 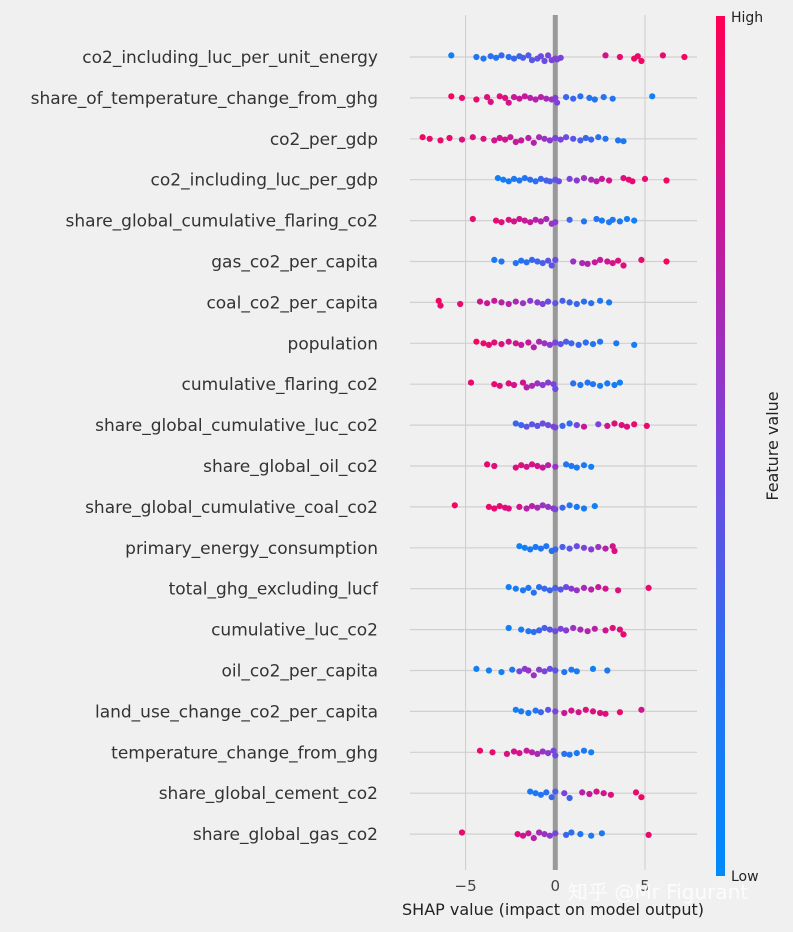 I want to click on feature-label: share_global_oil_co2, so click(x=290, y=467).